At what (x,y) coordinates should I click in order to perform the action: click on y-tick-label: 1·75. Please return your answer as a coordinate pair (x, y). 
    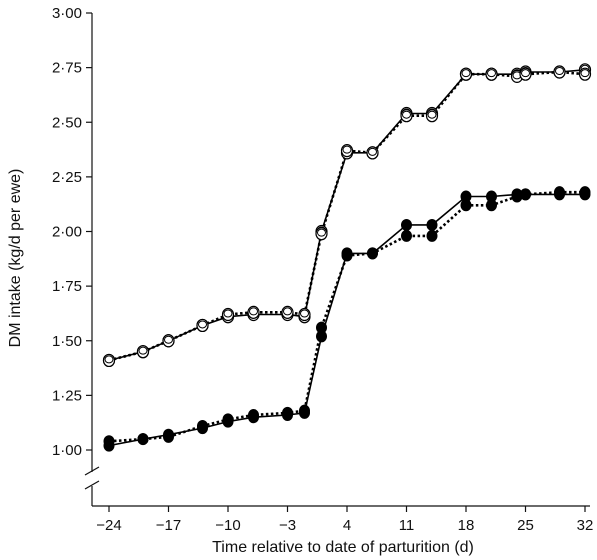
    Looking at the image, I should click on (67, 286).